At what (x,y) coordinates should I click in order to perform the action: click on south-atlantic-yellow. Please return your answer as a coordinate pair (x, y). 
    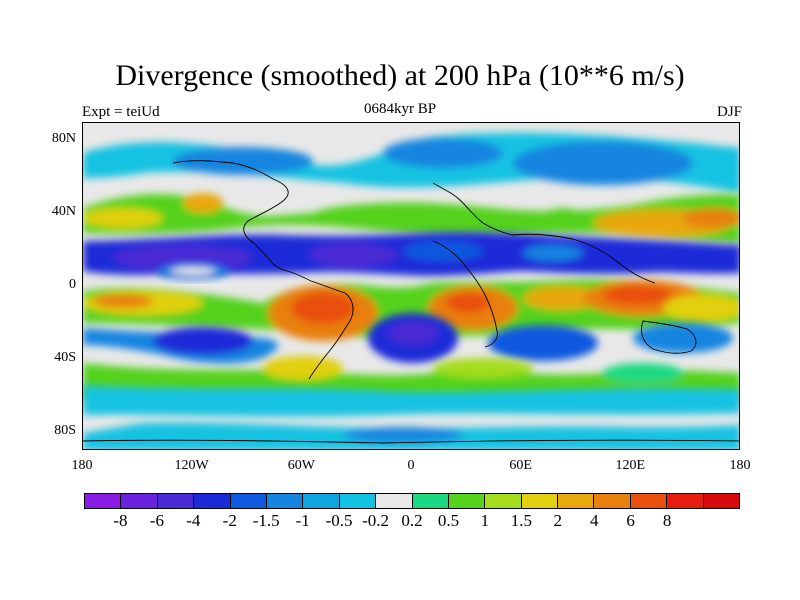
    Looking at the image, I should click on (303, 368).